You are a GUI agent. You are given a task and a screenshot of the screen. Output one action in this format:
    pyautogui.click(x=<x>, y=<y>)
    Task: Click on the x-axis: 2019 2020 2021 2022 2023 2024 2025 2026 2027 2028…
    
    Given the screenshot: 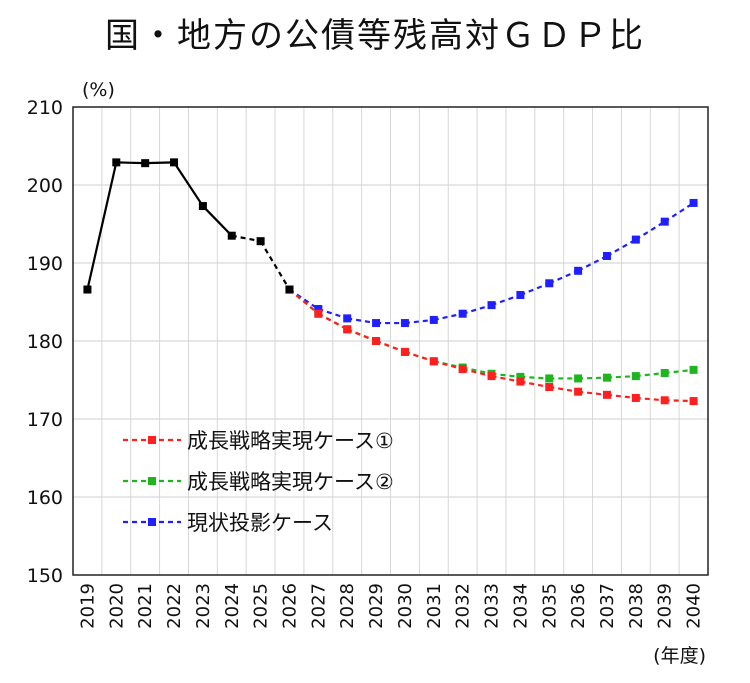 What is the action you would take?
    pyautogui.click(x=390, y=606)
    